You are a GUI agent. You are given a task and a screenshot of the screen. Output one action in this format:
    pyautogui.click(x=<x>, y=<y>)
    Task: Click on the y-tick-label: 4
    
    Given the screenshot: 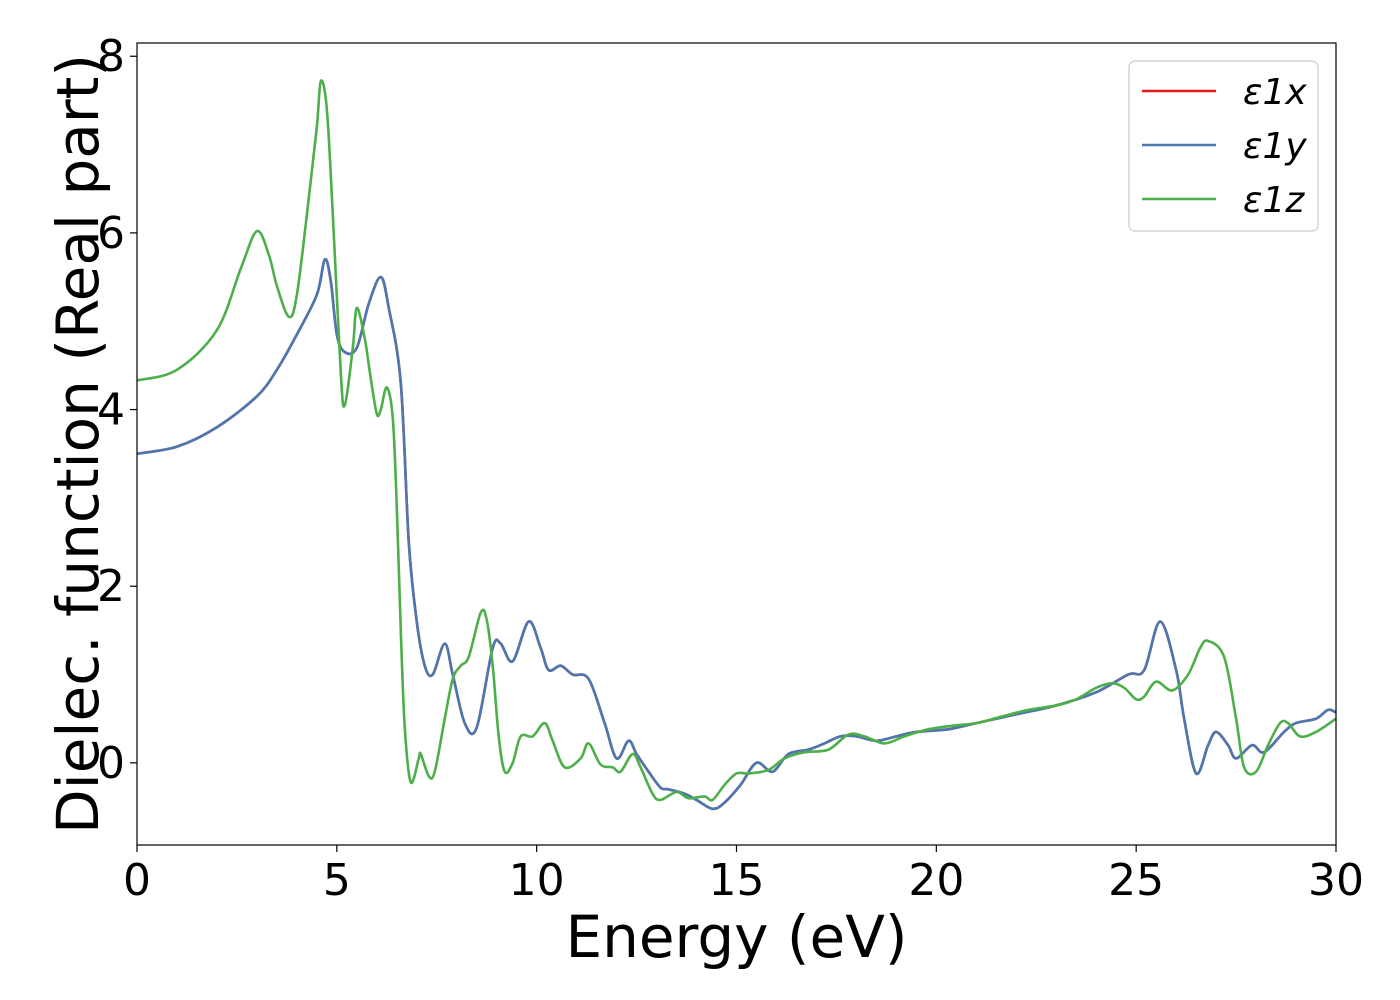 What is the action you would take?
    pyautogui.click(x=111, y=410)
    